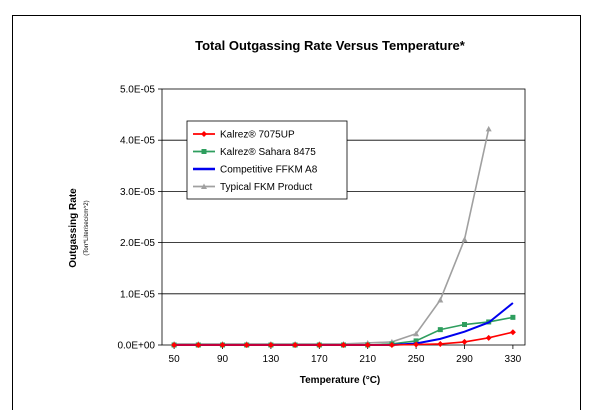 The width and height of the screenshot is (592, 410). Describe the element at coordinates (464, 359) in the screenshot. I see `x-tick-label: 290` at that location.